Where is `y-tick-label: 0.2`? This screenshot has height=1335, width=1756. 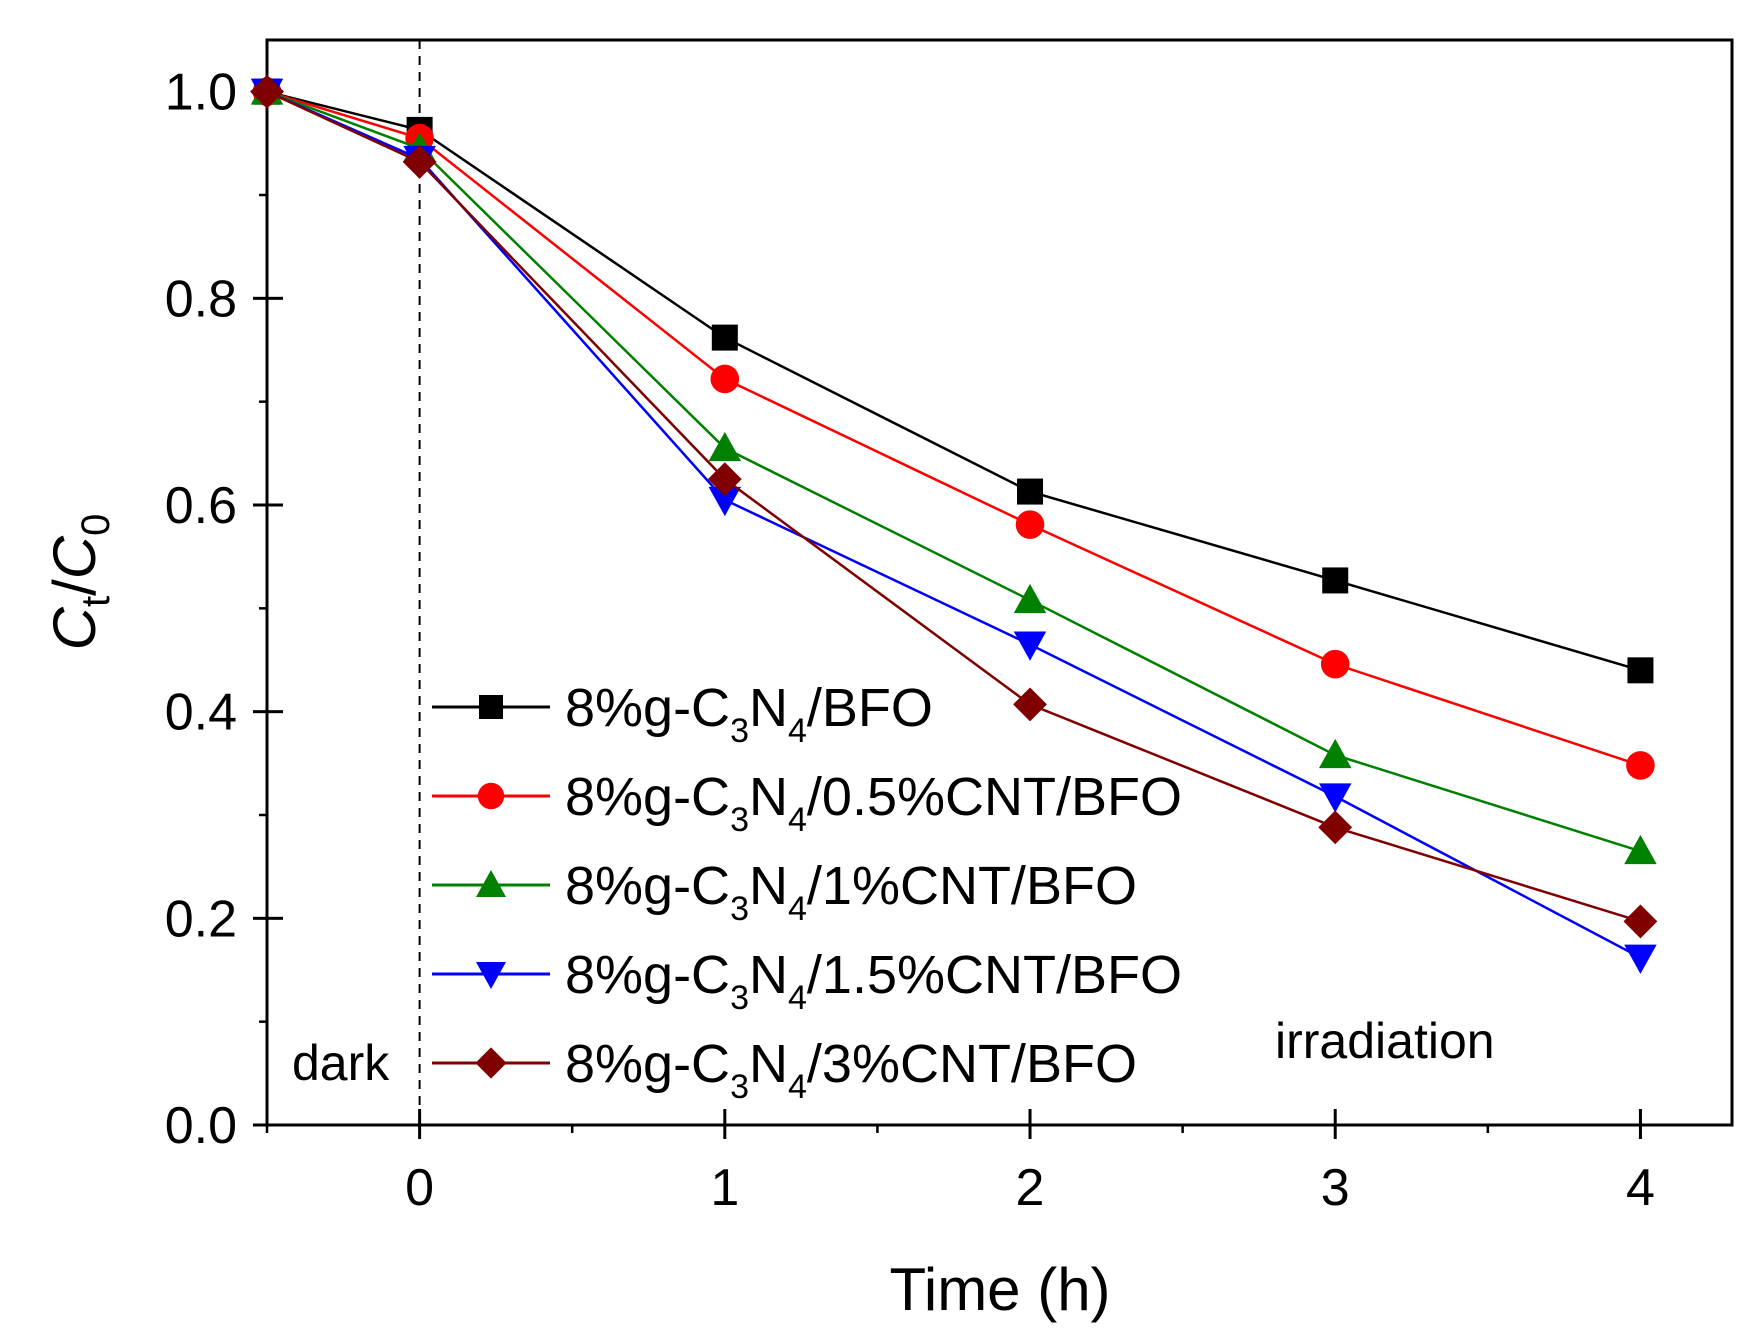 y-tick-label: 0.2 is located at coordinates (201, 919).